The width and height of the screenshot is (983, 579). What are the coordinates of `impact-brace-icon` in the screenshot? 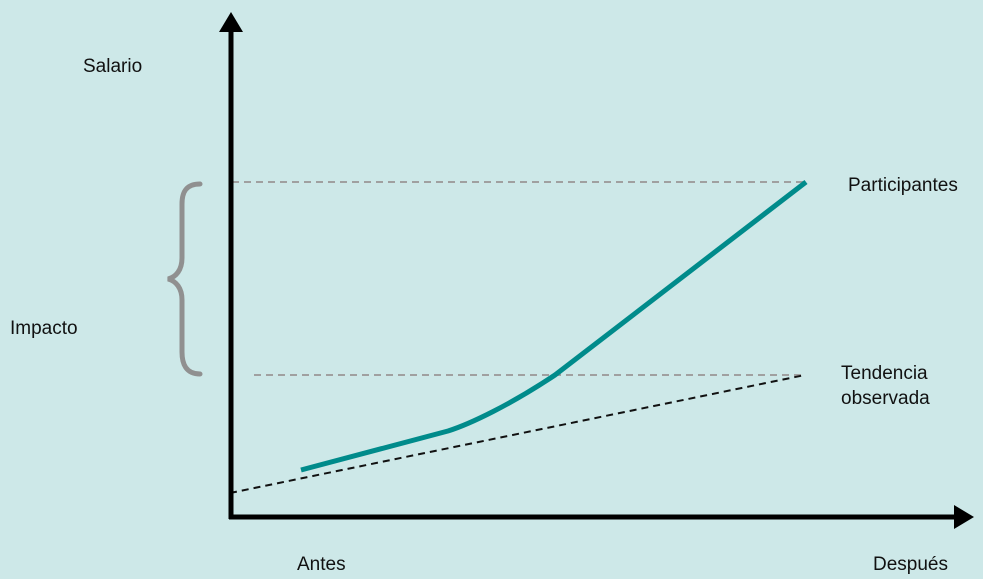 It's located at (185, 279).